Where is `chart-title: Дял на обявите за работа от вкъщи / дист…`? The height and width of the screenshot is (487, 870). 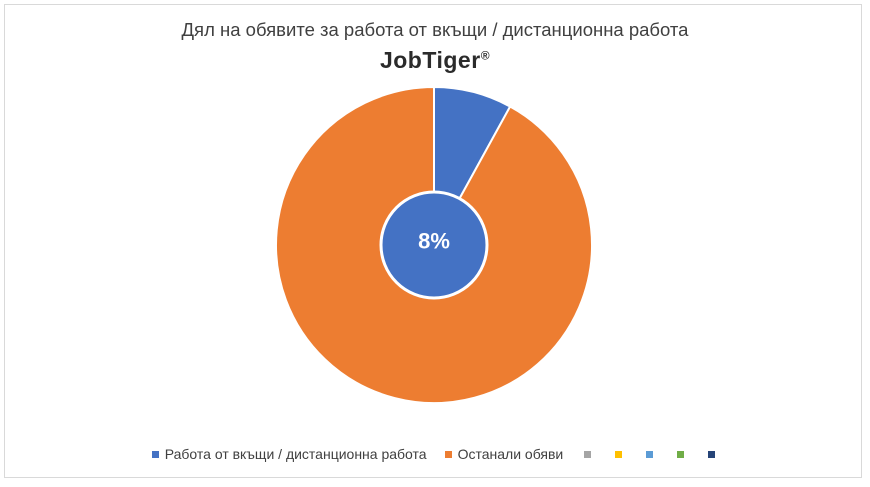 chart-title: Дял на обявите за работа от вкъщи / дист… is located at coordinates (435, 29).